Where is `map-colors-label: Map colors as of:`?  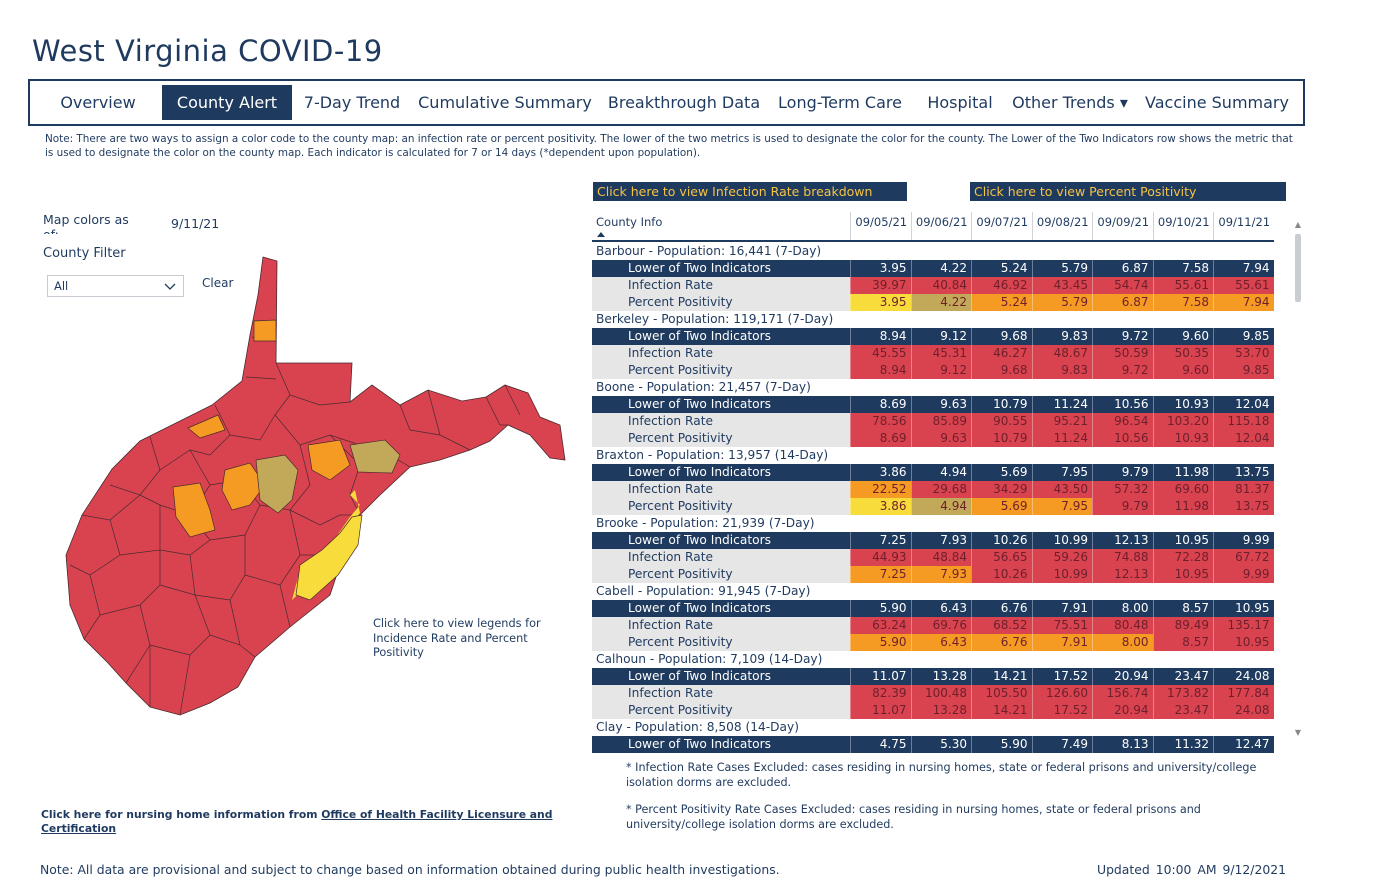
map-colors-label: Map colors as of: is located at coordinates (86, 223).